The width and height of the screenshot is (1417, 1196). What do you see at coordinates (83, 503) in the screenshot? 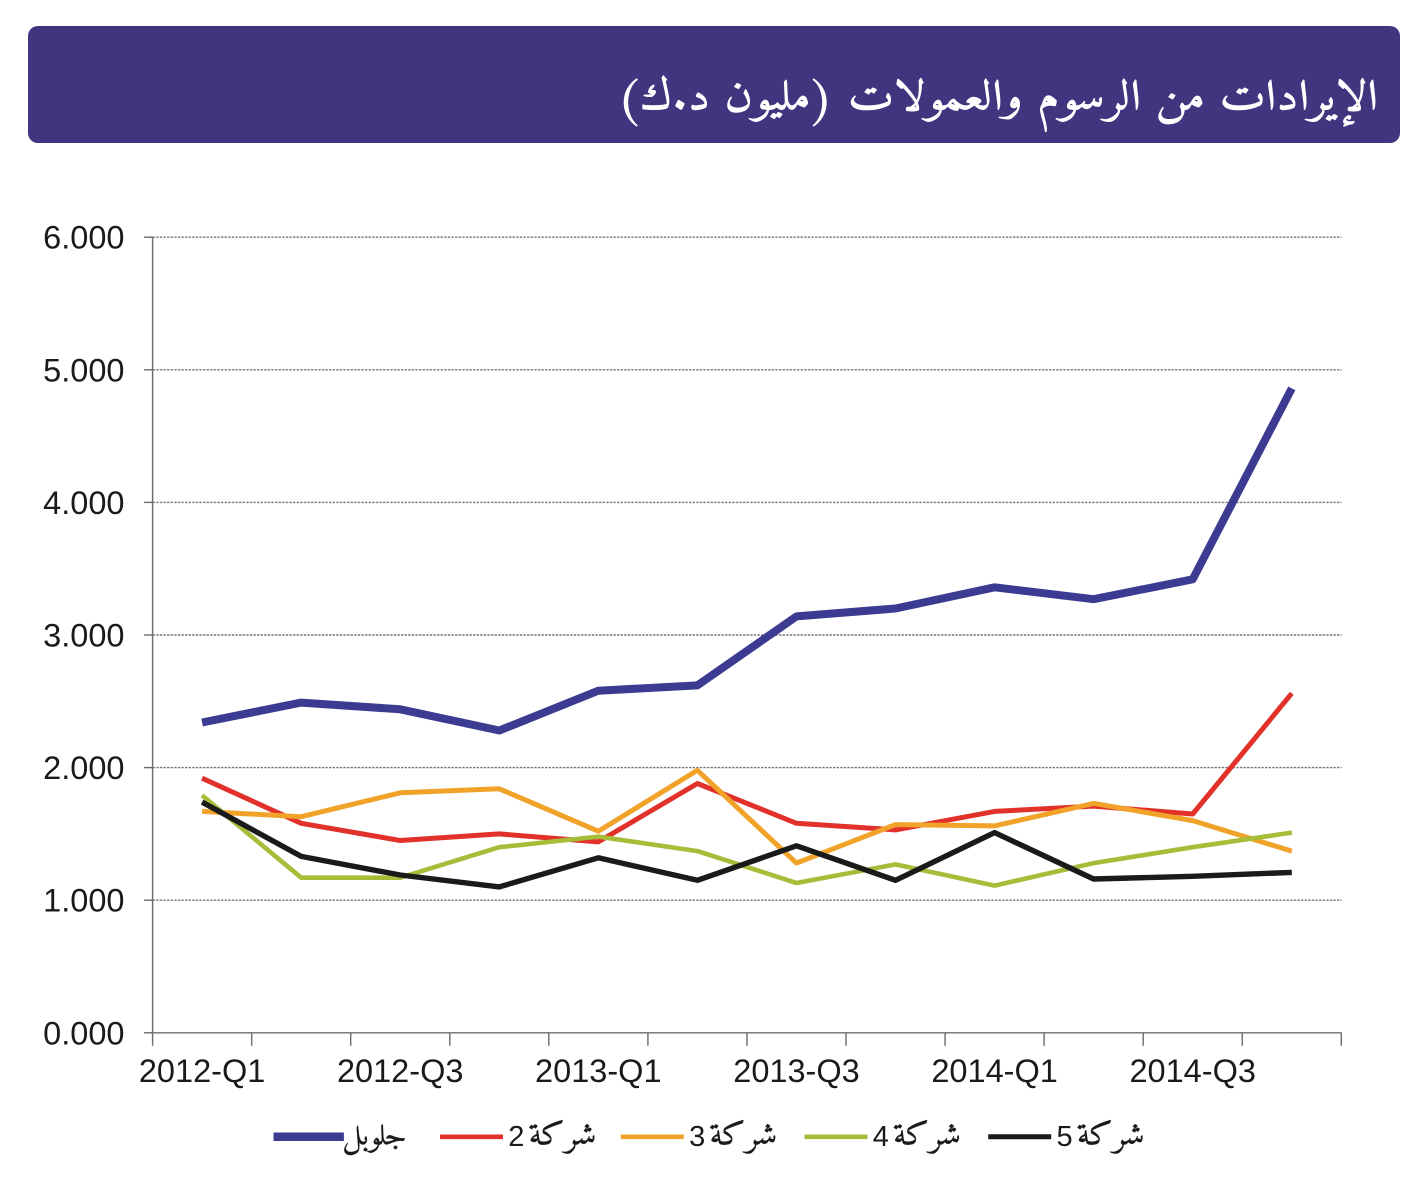
I see `svg-text: 4.000` at bounding box center [83, 503].